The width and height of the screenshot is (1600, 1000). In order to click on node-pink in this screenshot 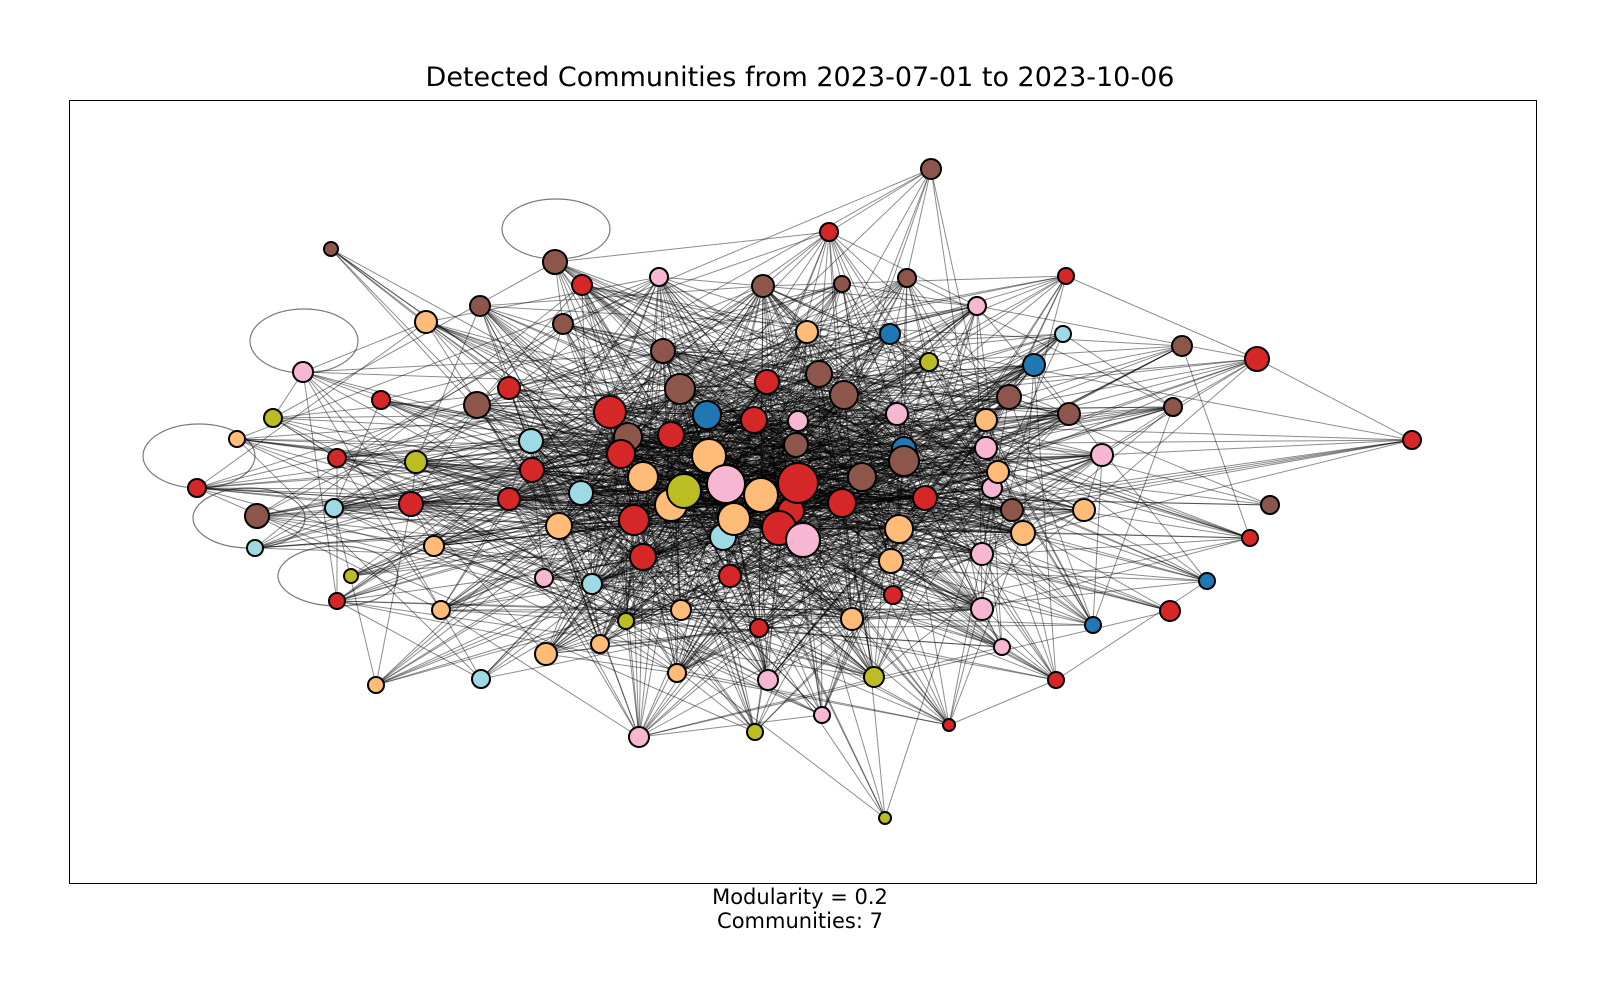, I will do `click(822, 715)`.